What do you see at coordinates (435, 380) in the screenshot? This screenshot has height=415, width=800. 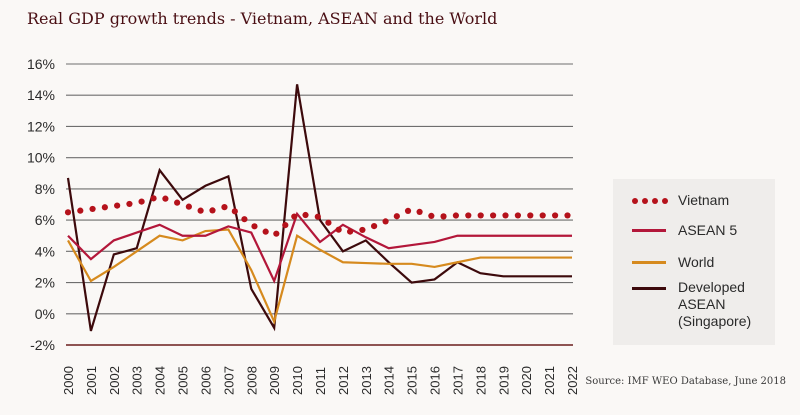 I see `x-tick-label: 2016` at bounding box center [435, 380].